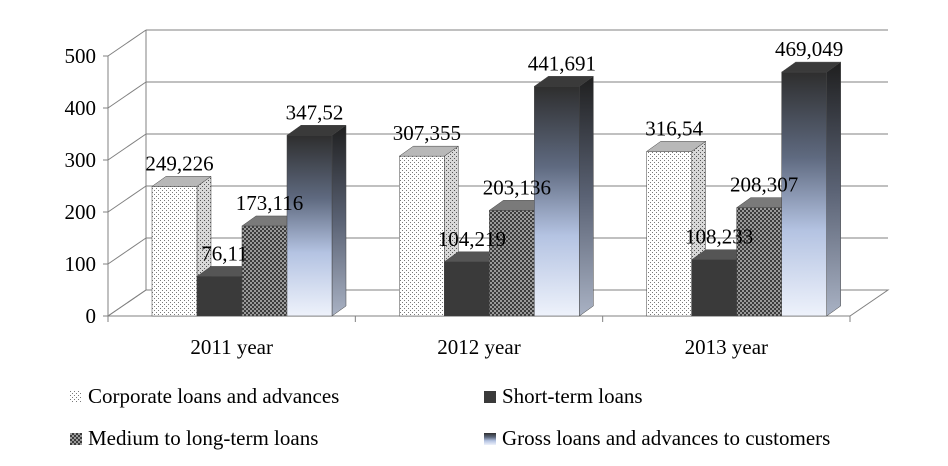 Image resolution: width=948 pixels, height=466 pixels. Describe the element at coordinates (472, 239) in the screenshot. I see `data-label: 104,219` at that location.